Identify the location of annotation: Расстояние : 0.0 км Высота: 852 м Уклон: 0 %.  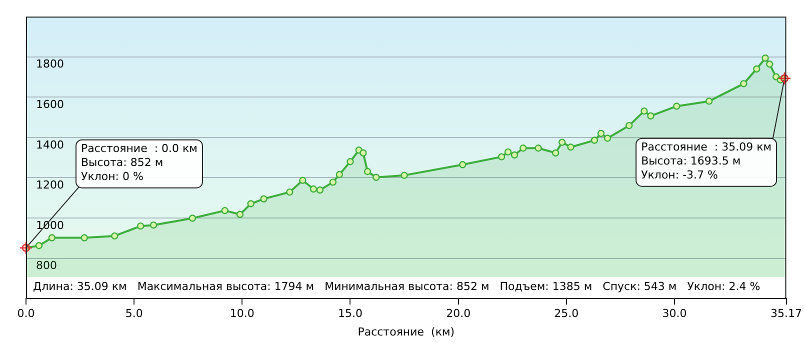
(139, 163).